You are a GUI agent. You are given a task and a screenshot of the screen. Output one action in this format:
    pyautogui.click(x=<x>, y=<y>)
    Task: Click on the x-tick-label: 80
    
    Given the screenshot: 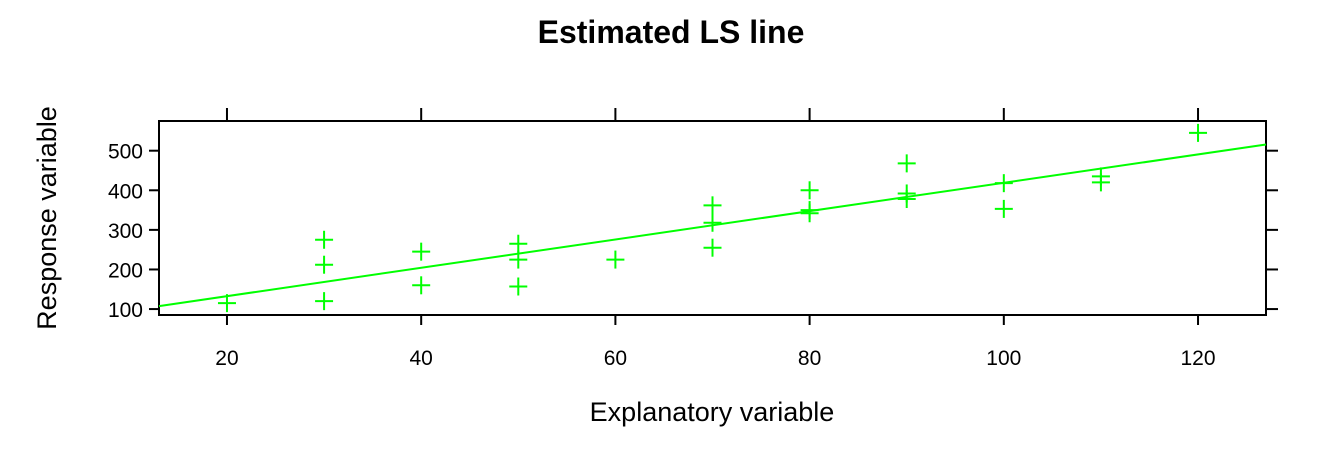 What is the action you would take?
    pyautogui.click(x=809, y=358)
    